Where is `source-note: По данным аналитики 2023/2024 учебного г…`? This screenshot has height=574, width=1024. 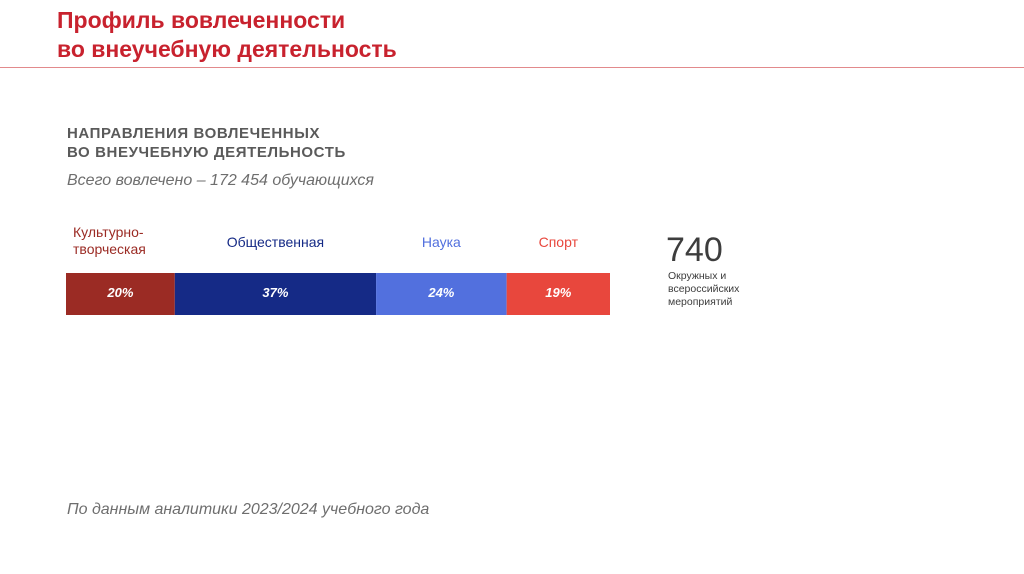
source-note: По данным аналитики 2023/2024 учебного г… is located at coordinates (248, 509).